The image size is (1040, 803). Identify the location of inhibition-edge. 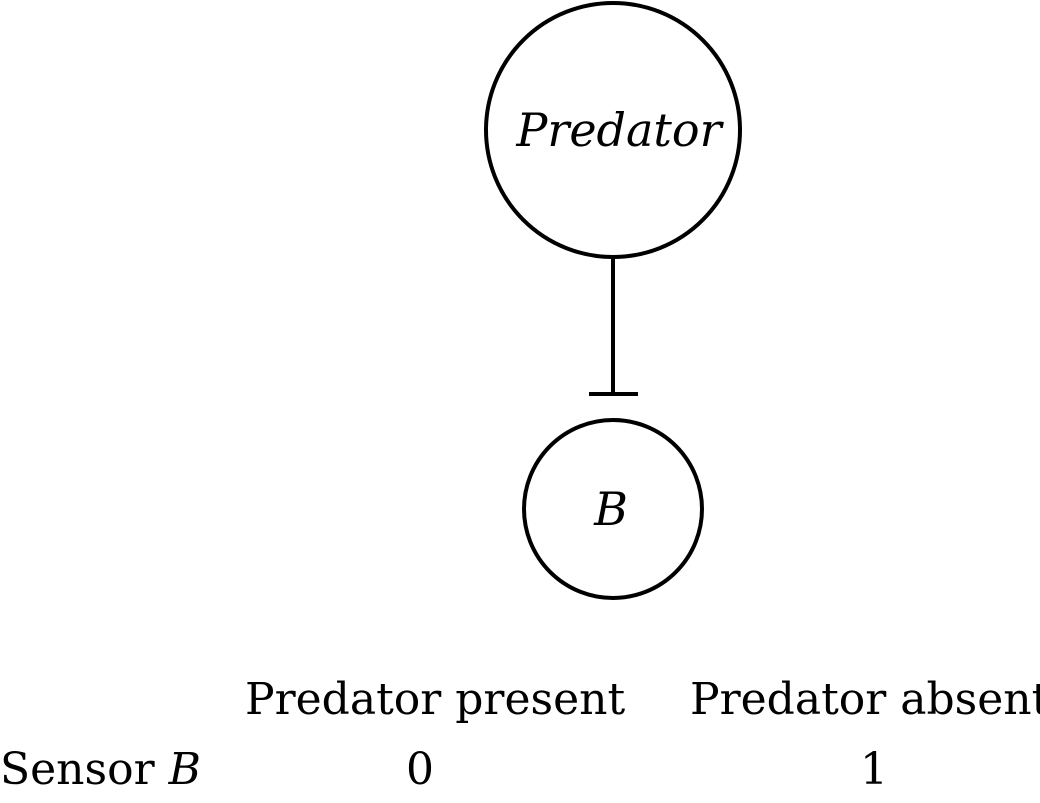
(613, 326).